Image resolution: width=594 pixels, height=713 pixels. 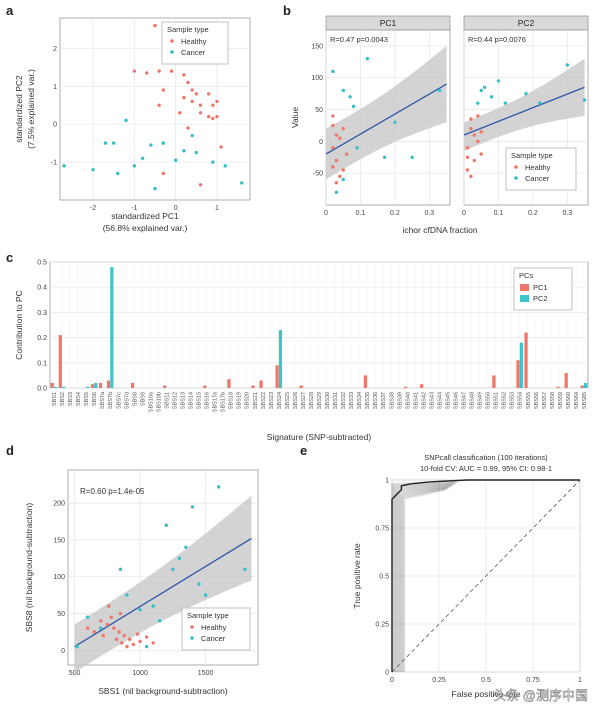 I want to click on c-x-tick-label: SBS13, so click(x=183, y=400).